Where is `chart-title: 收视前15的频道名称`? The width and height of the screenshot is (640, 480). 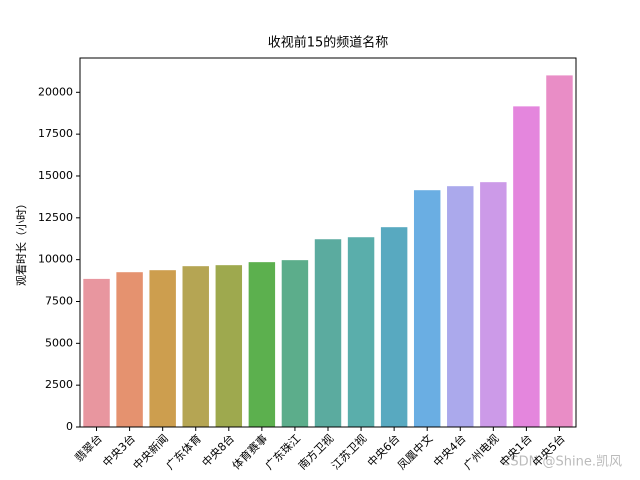
chart-title: 收视前15的频道名称 is located at coordinates (328, 43).